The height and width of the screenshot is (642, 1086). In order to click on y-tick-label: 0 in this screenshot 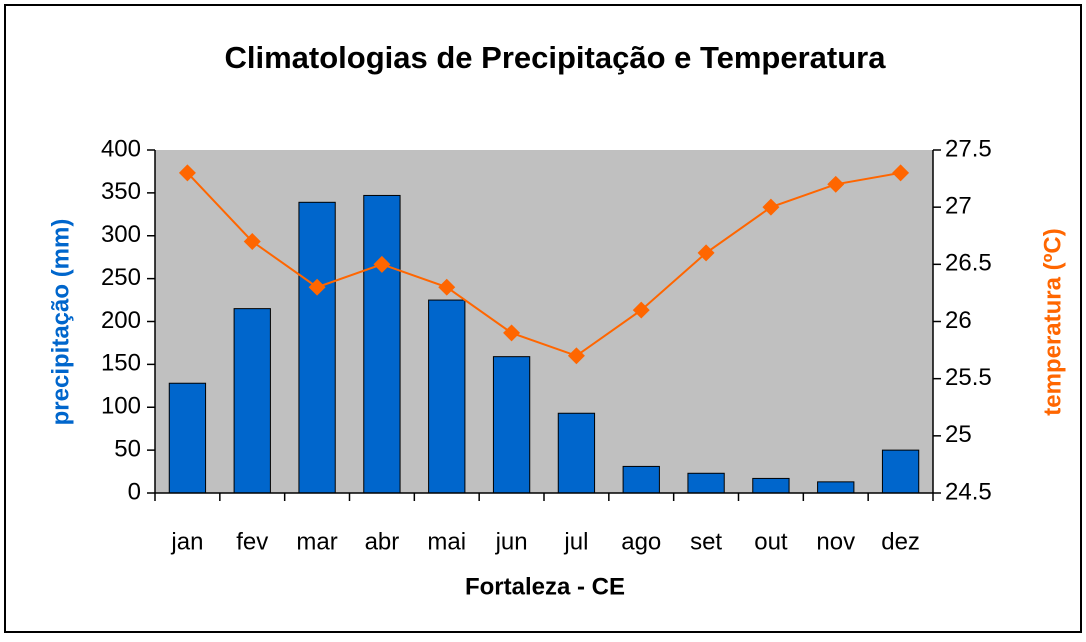, I will do `click(134, 491)`.